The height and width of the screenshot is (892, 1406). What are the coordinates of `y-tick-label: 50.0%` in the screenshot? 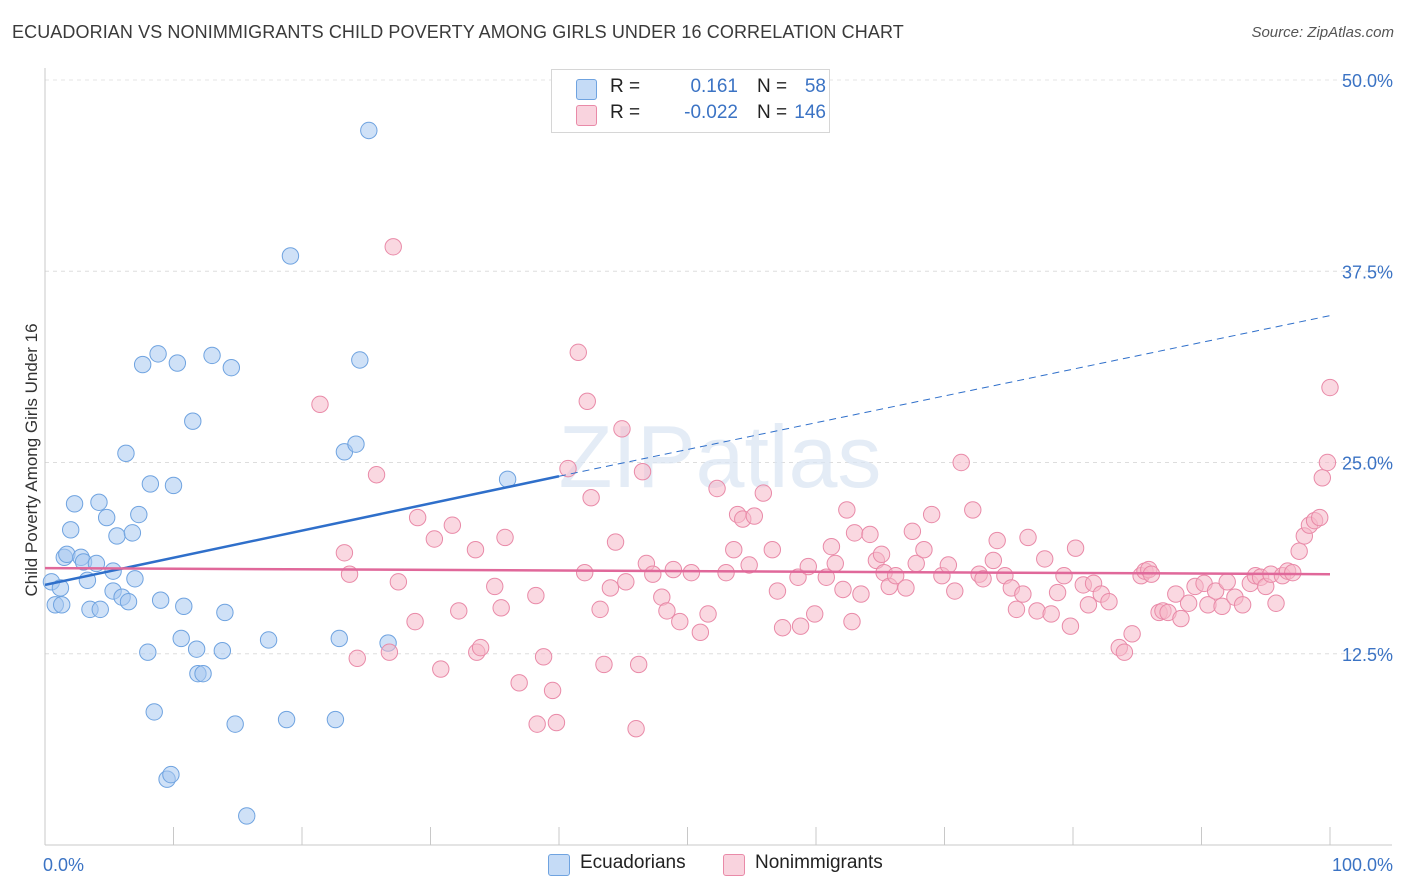 It's located at (1367, 81).